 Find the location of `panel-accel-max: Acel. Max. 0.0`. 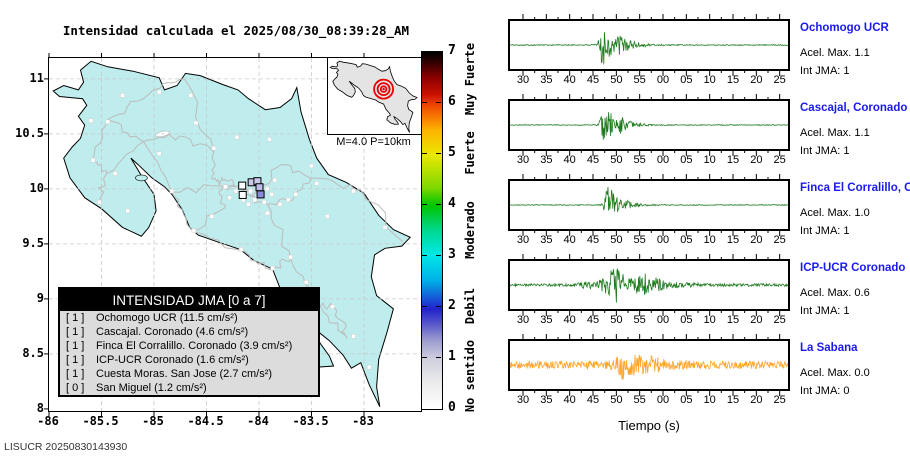

panel-accel-max: Acel. Max. 0.0 is located at coordinates (835, 373).